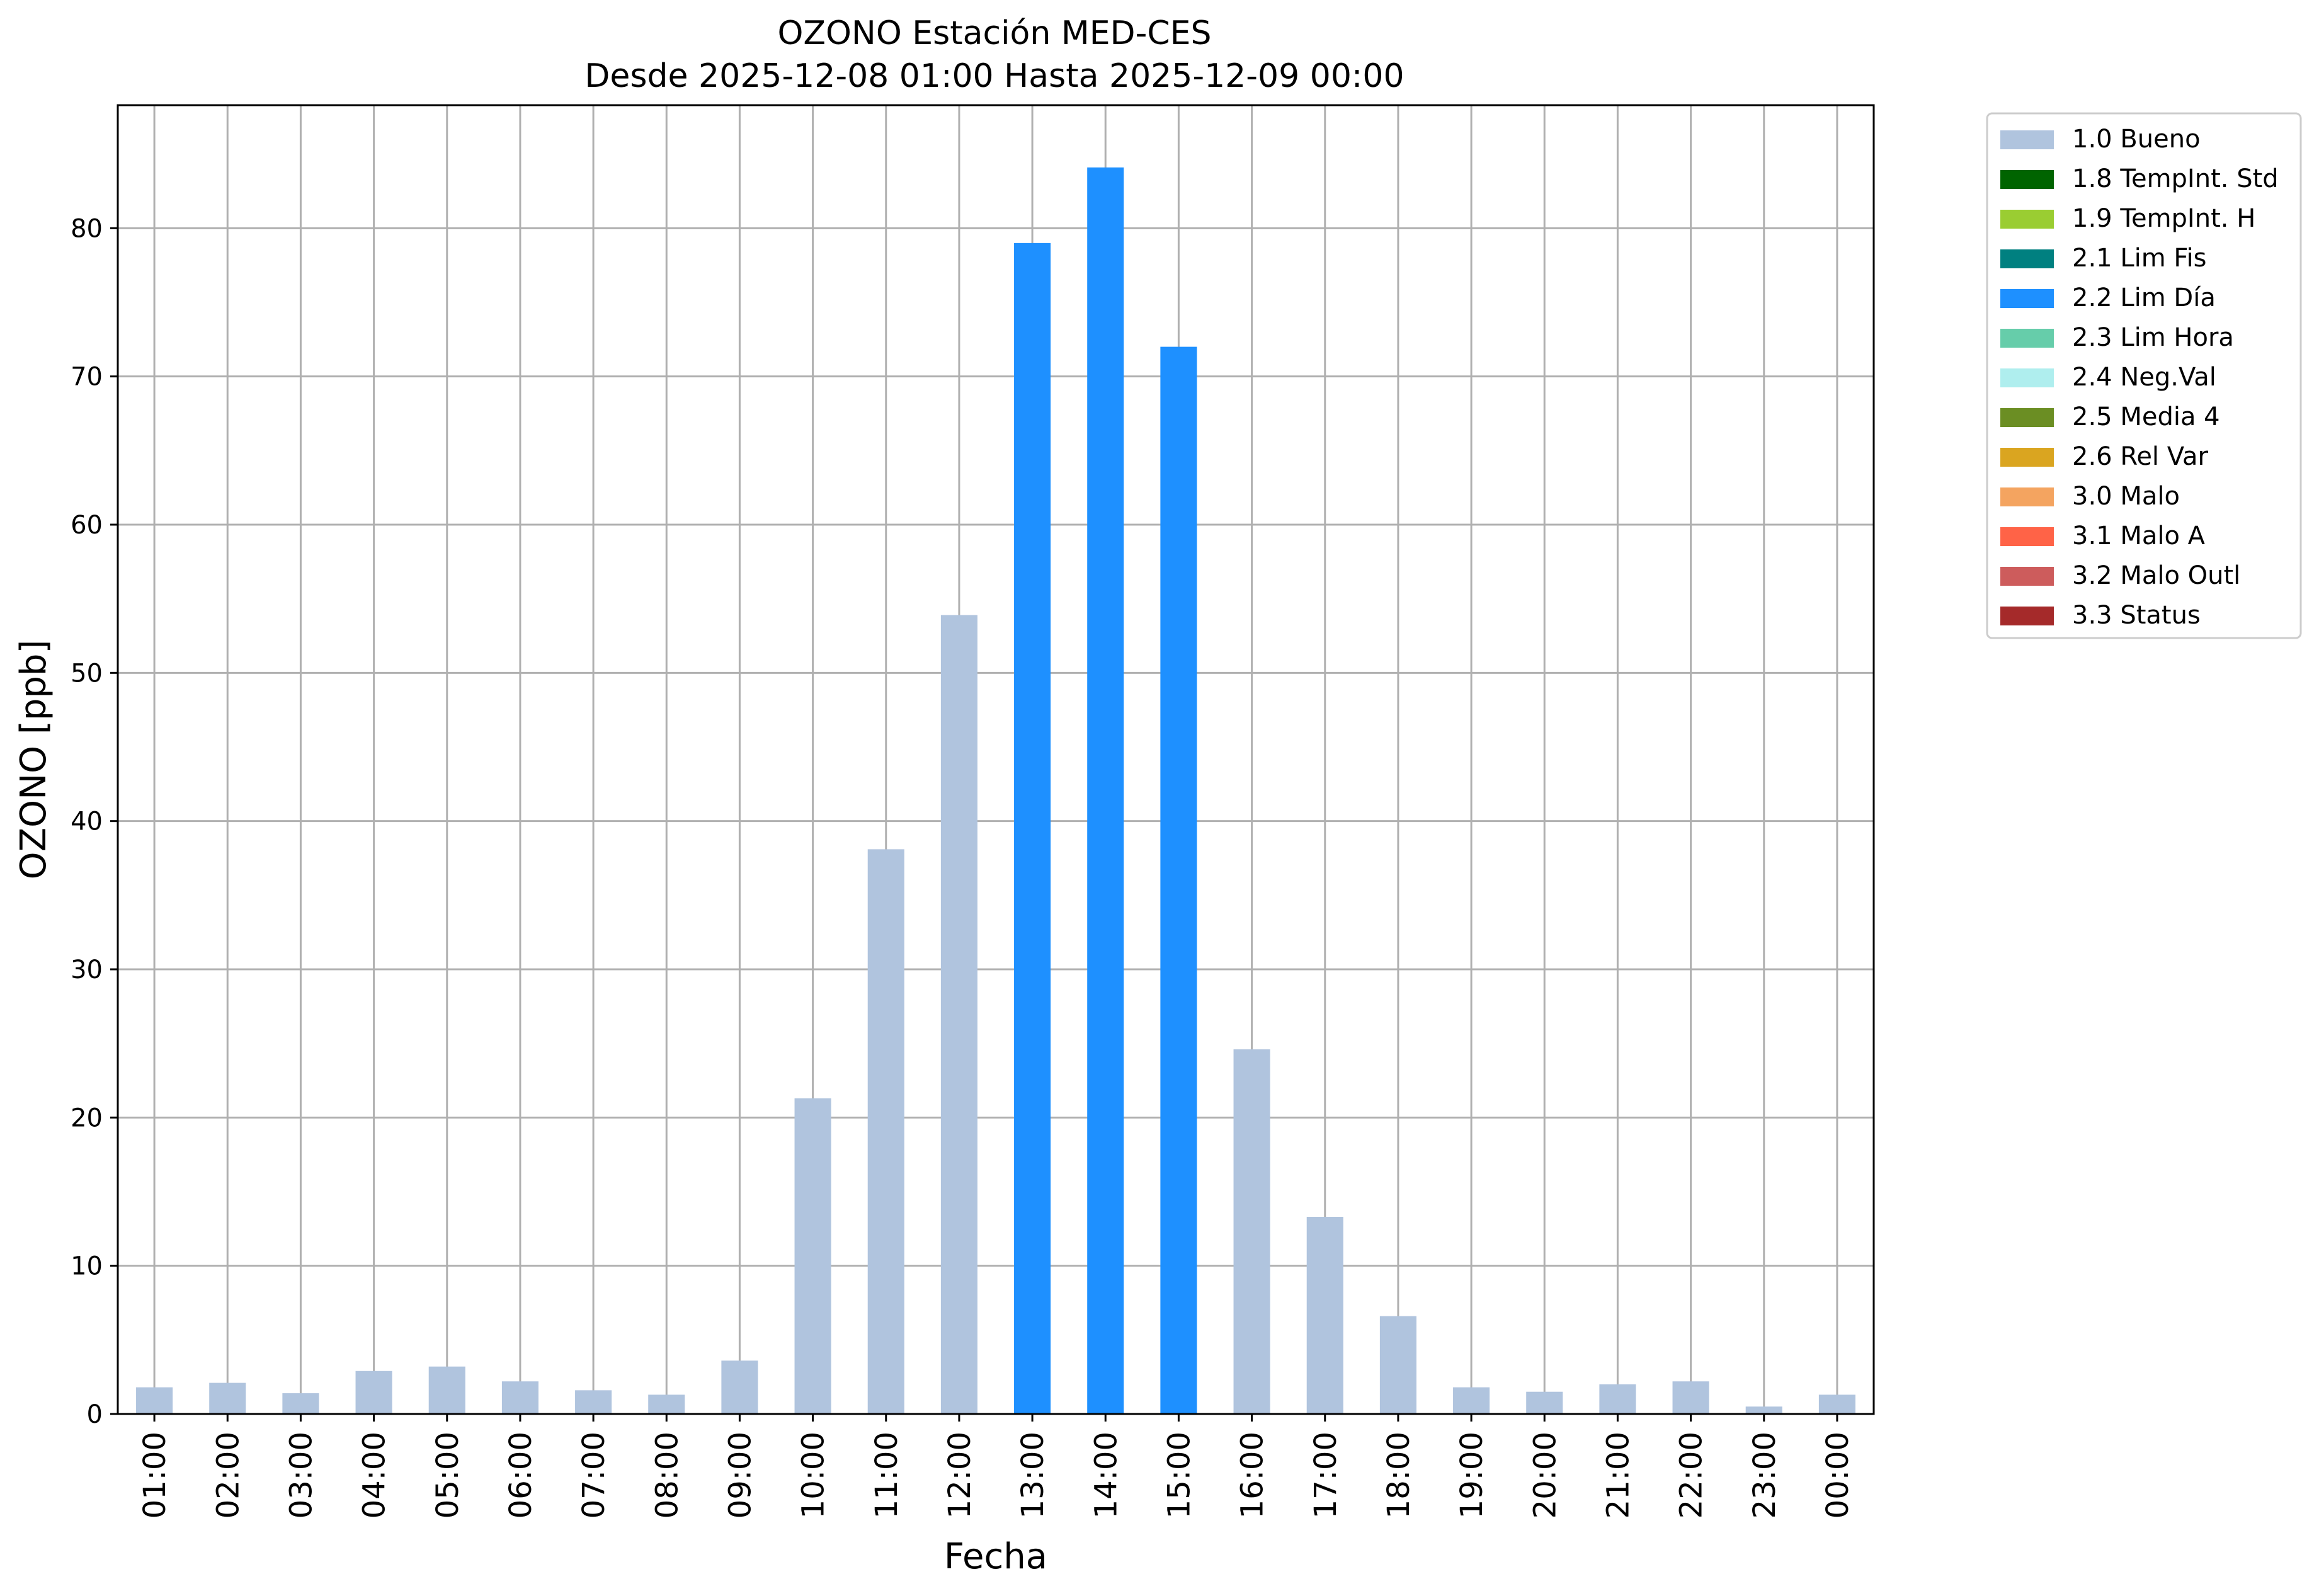 Image resolution: width=2319 pixels, height=1596 pixels. Describe the element at coordinates (2153, 337) in the screenshot. I see `legend-label: 2.3 Lim Hora` at that location.